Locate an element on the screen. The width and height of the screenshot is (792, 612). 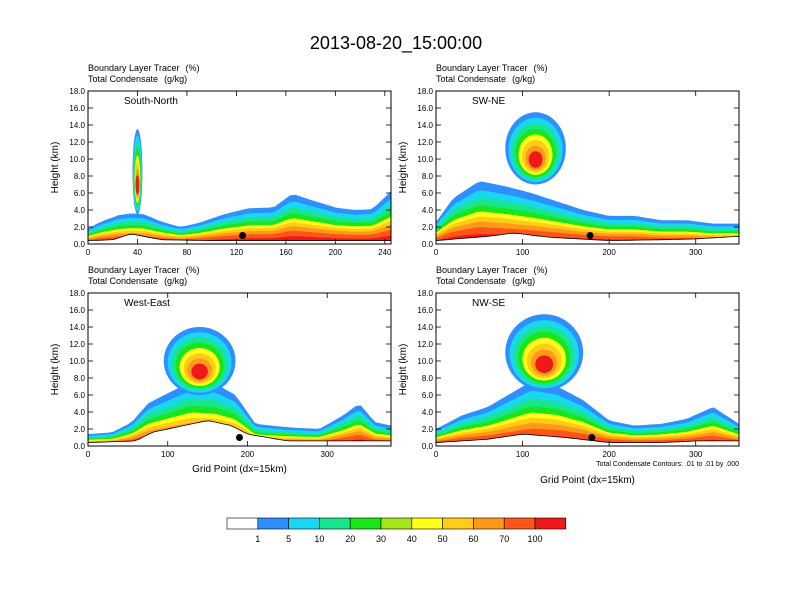
colorbar-label: 30 is located at coordinates (381, 539).